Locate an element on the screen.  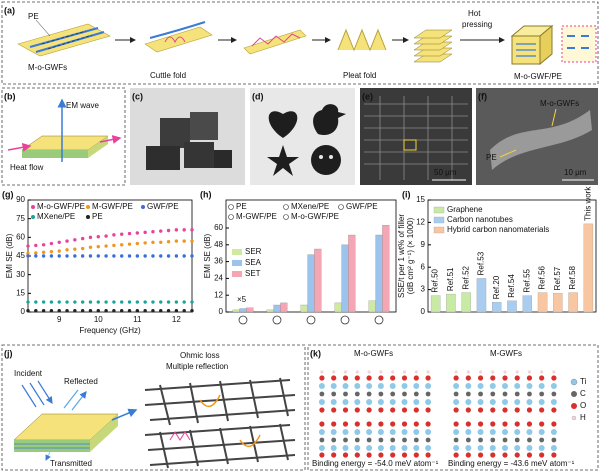
product-label: M-o-GWF/PE is located at coordinates (538, 76).